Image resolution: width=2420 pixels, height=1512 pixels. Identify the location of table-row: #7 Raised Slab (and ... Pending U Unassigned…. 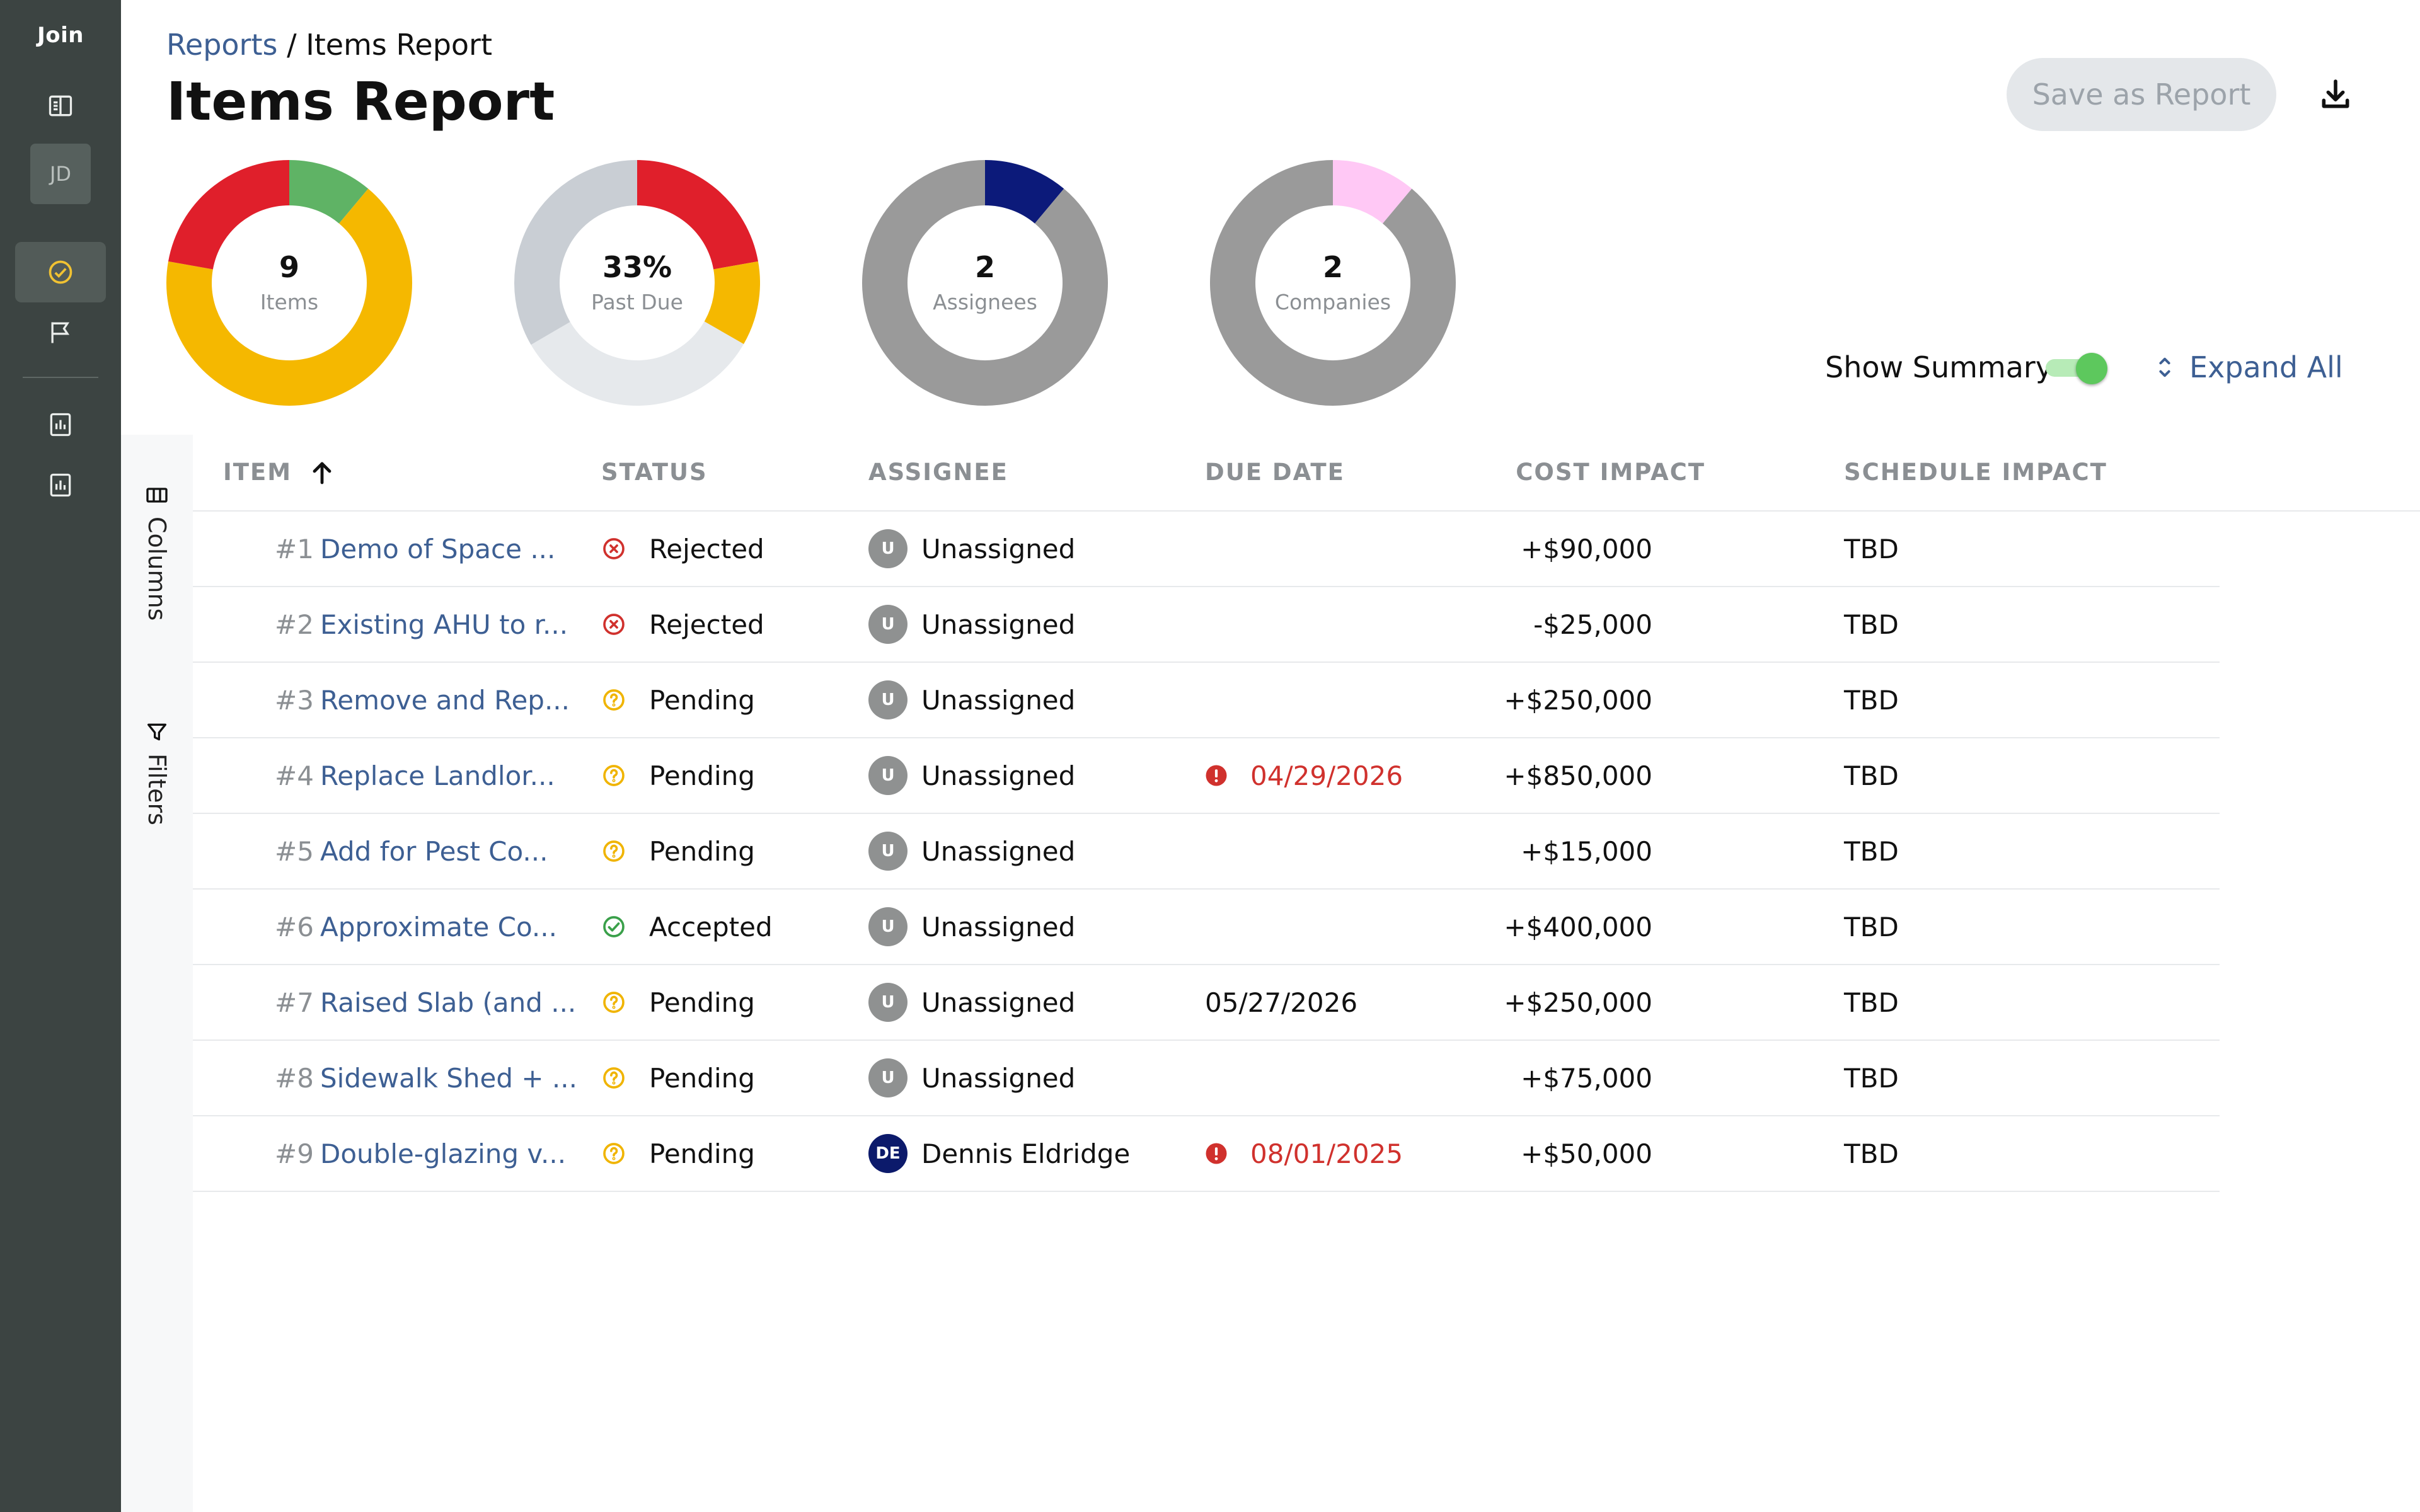
(1207, 1003).